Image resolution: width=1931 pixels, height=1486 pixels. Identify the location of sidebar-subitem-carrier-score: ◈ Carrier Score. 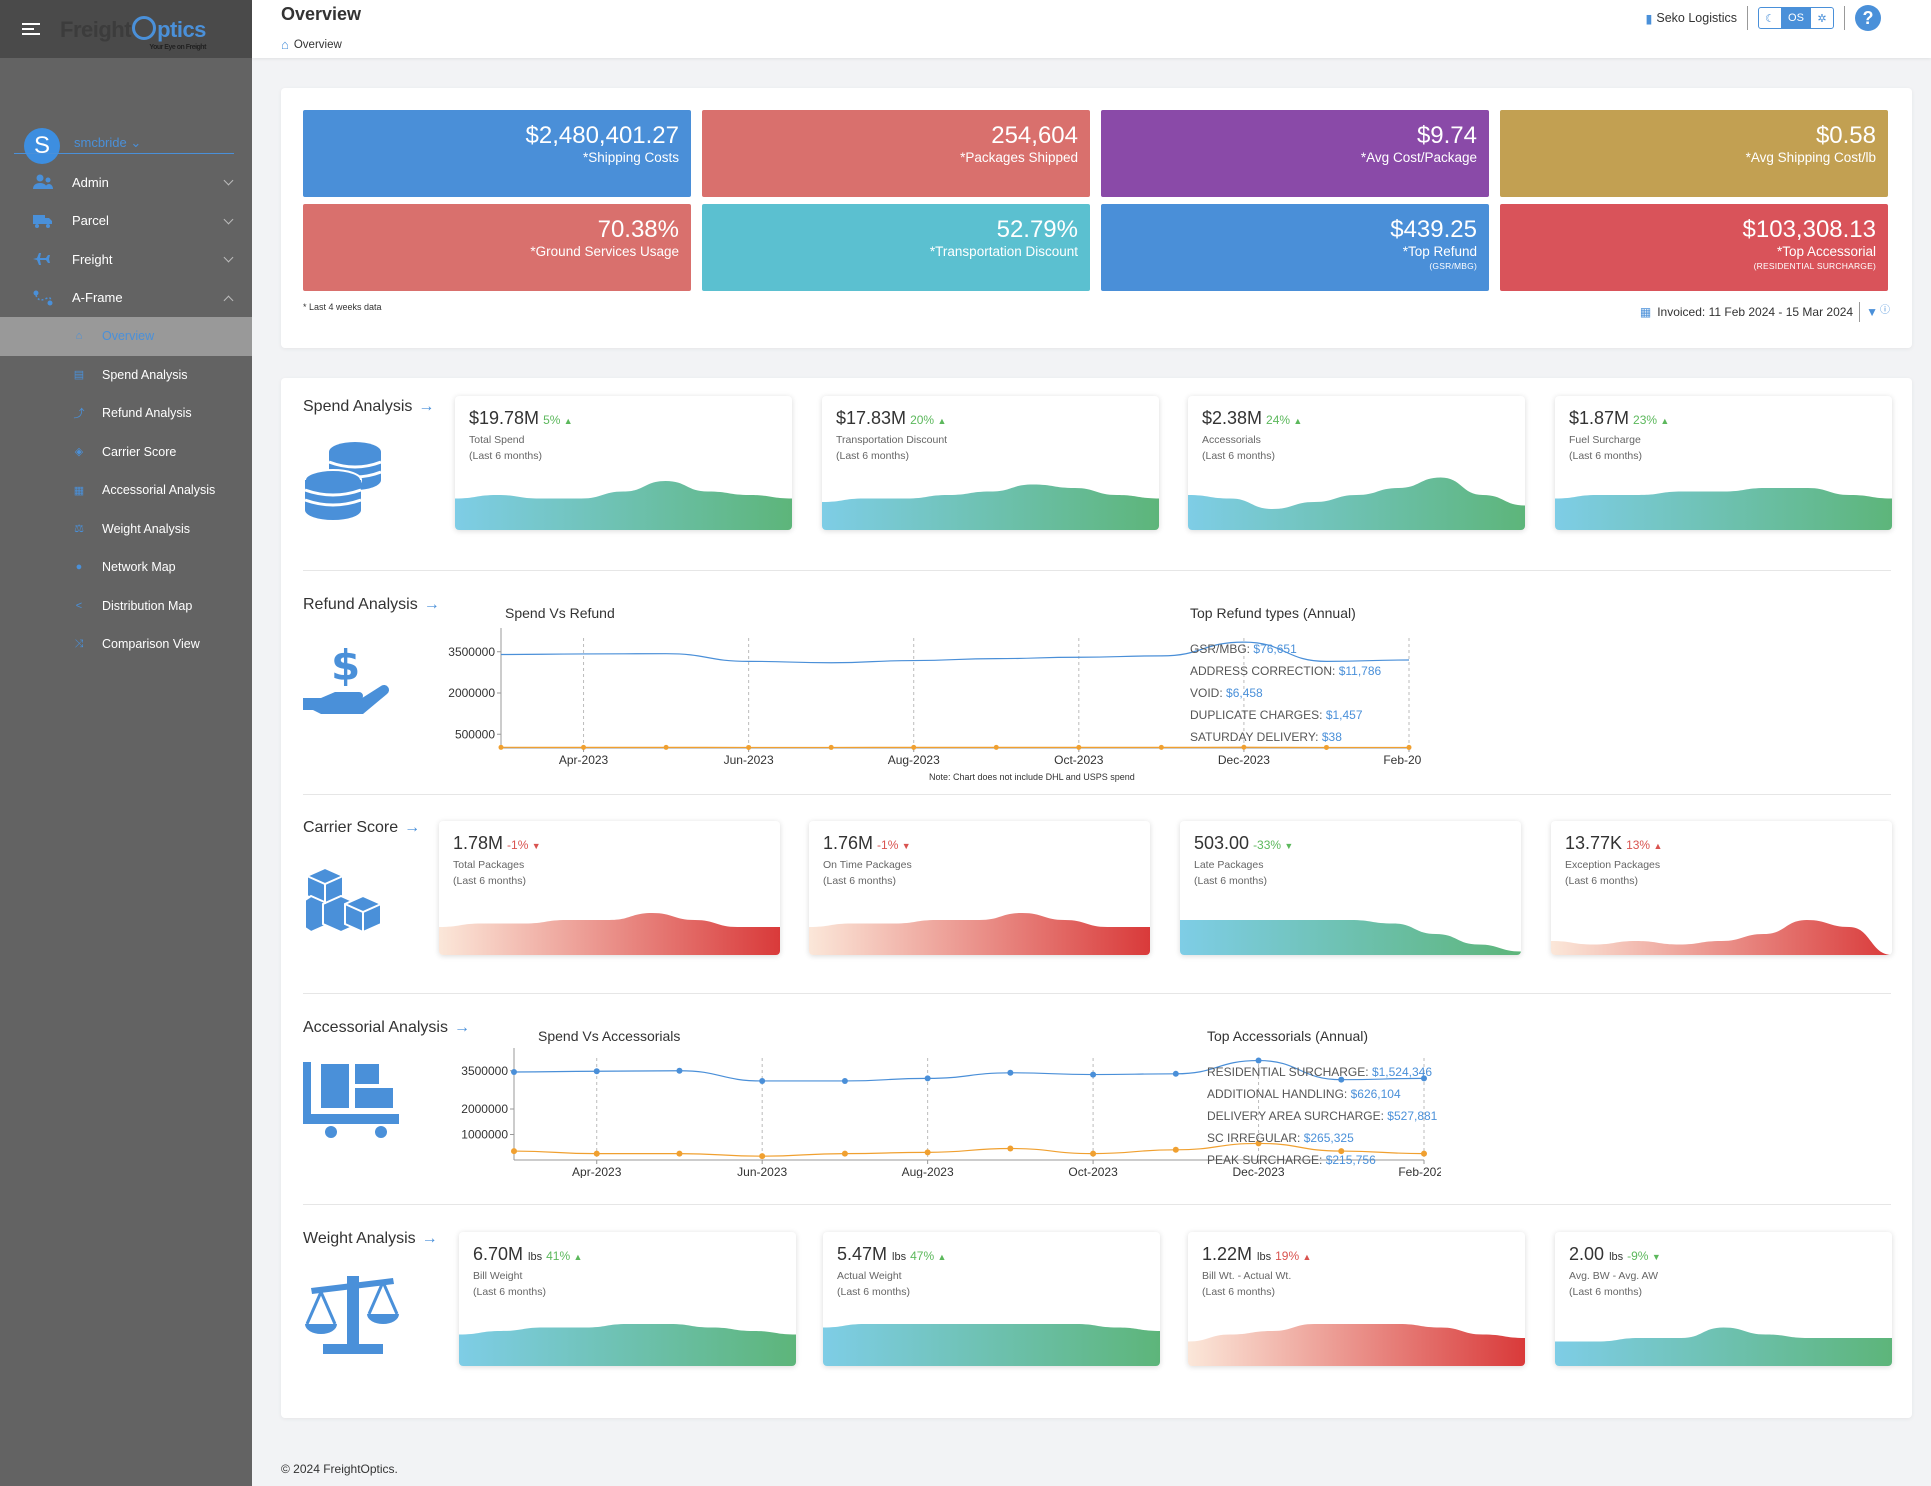
(126, 452).